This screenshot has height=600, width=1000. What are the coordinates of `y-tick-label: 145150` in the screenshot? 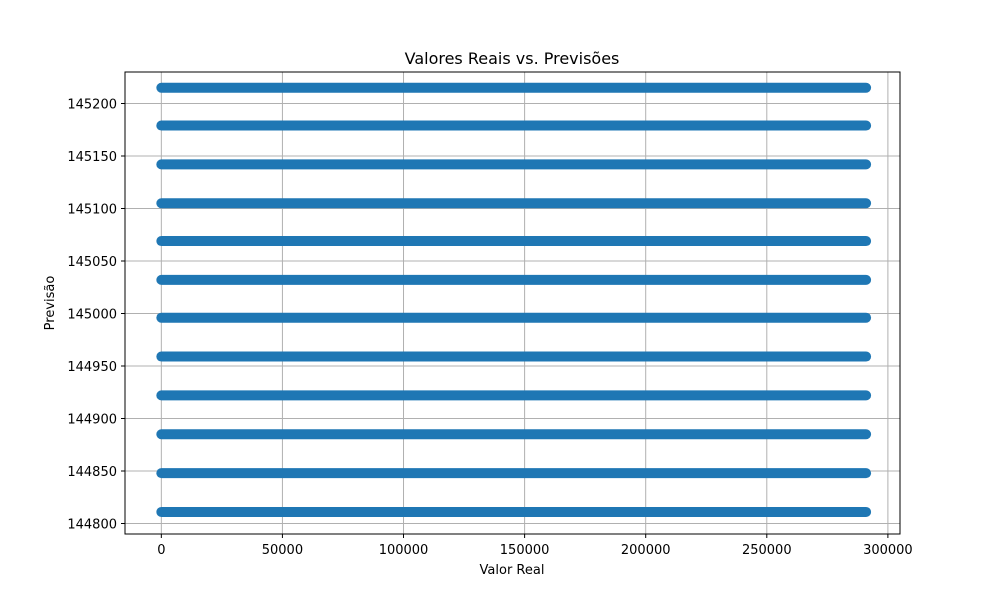 It's located at (92, 157).